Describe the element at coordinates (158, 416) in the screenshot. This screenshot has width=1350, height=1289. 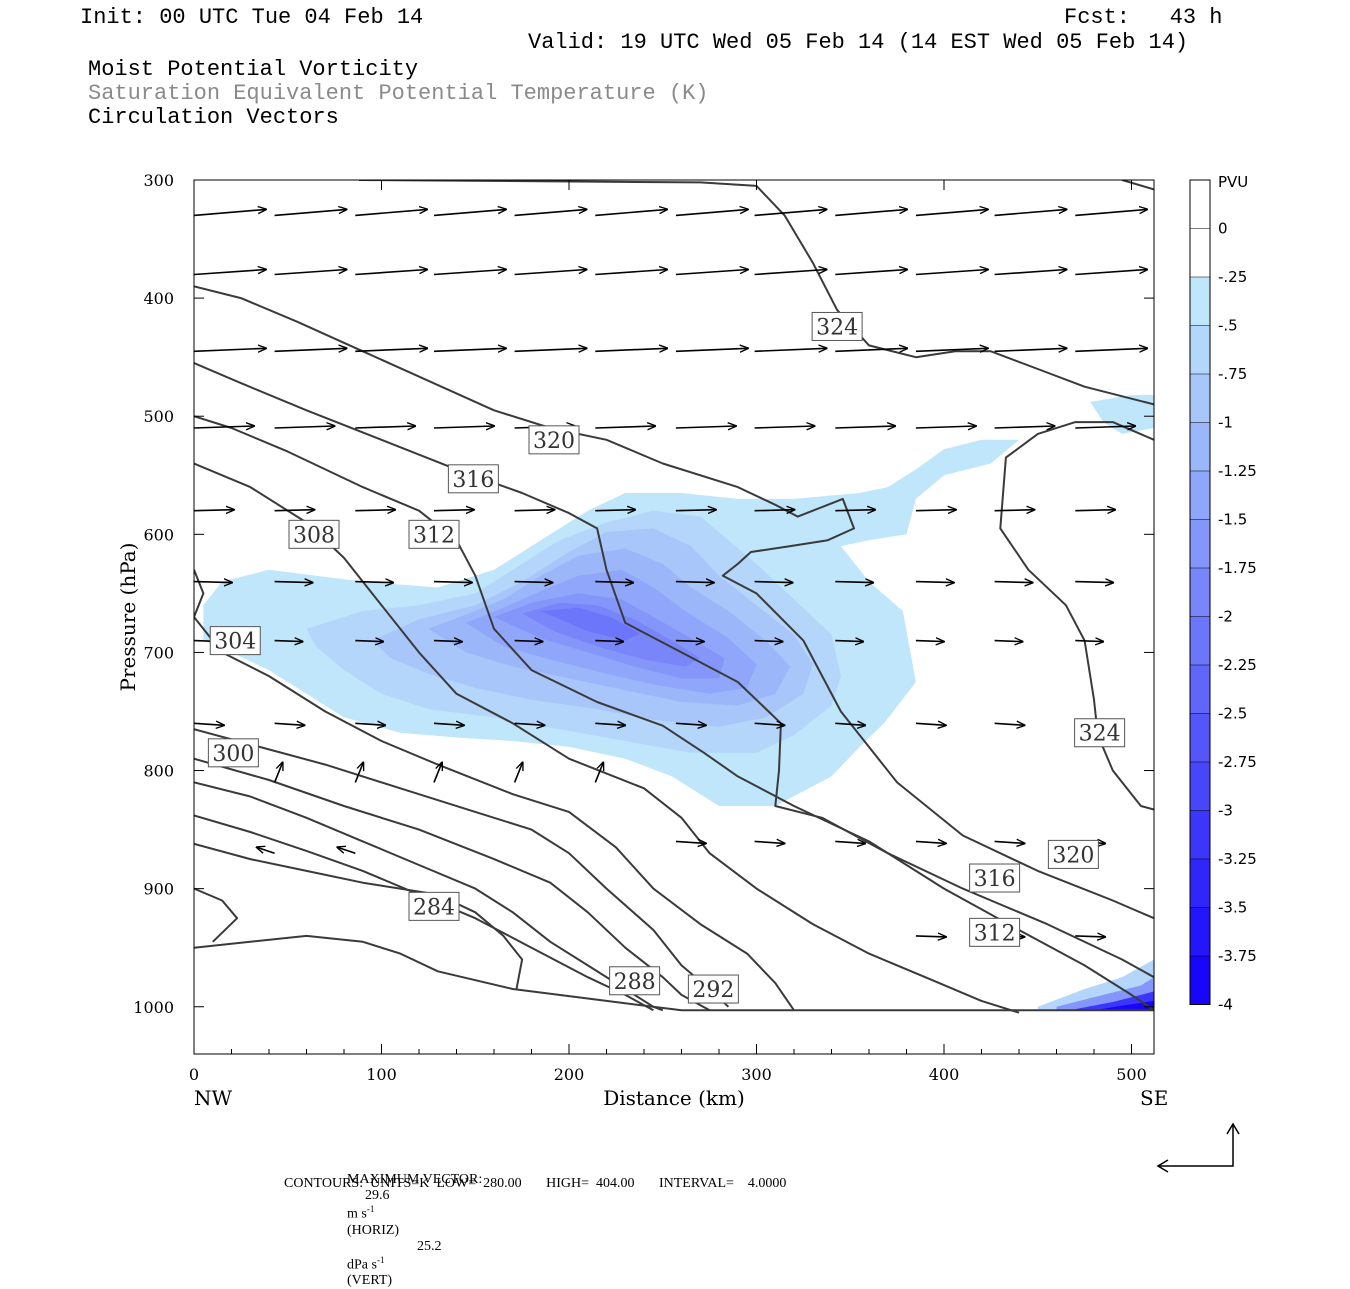
I see `y-tick-label-500: 500` at that location.